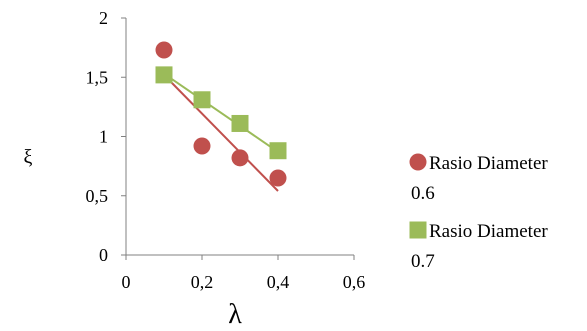  What do you see at coordinates (97, 196) in the screenshot?
I see `y-tick-label: 0,5` at bounding box center [97, 196].